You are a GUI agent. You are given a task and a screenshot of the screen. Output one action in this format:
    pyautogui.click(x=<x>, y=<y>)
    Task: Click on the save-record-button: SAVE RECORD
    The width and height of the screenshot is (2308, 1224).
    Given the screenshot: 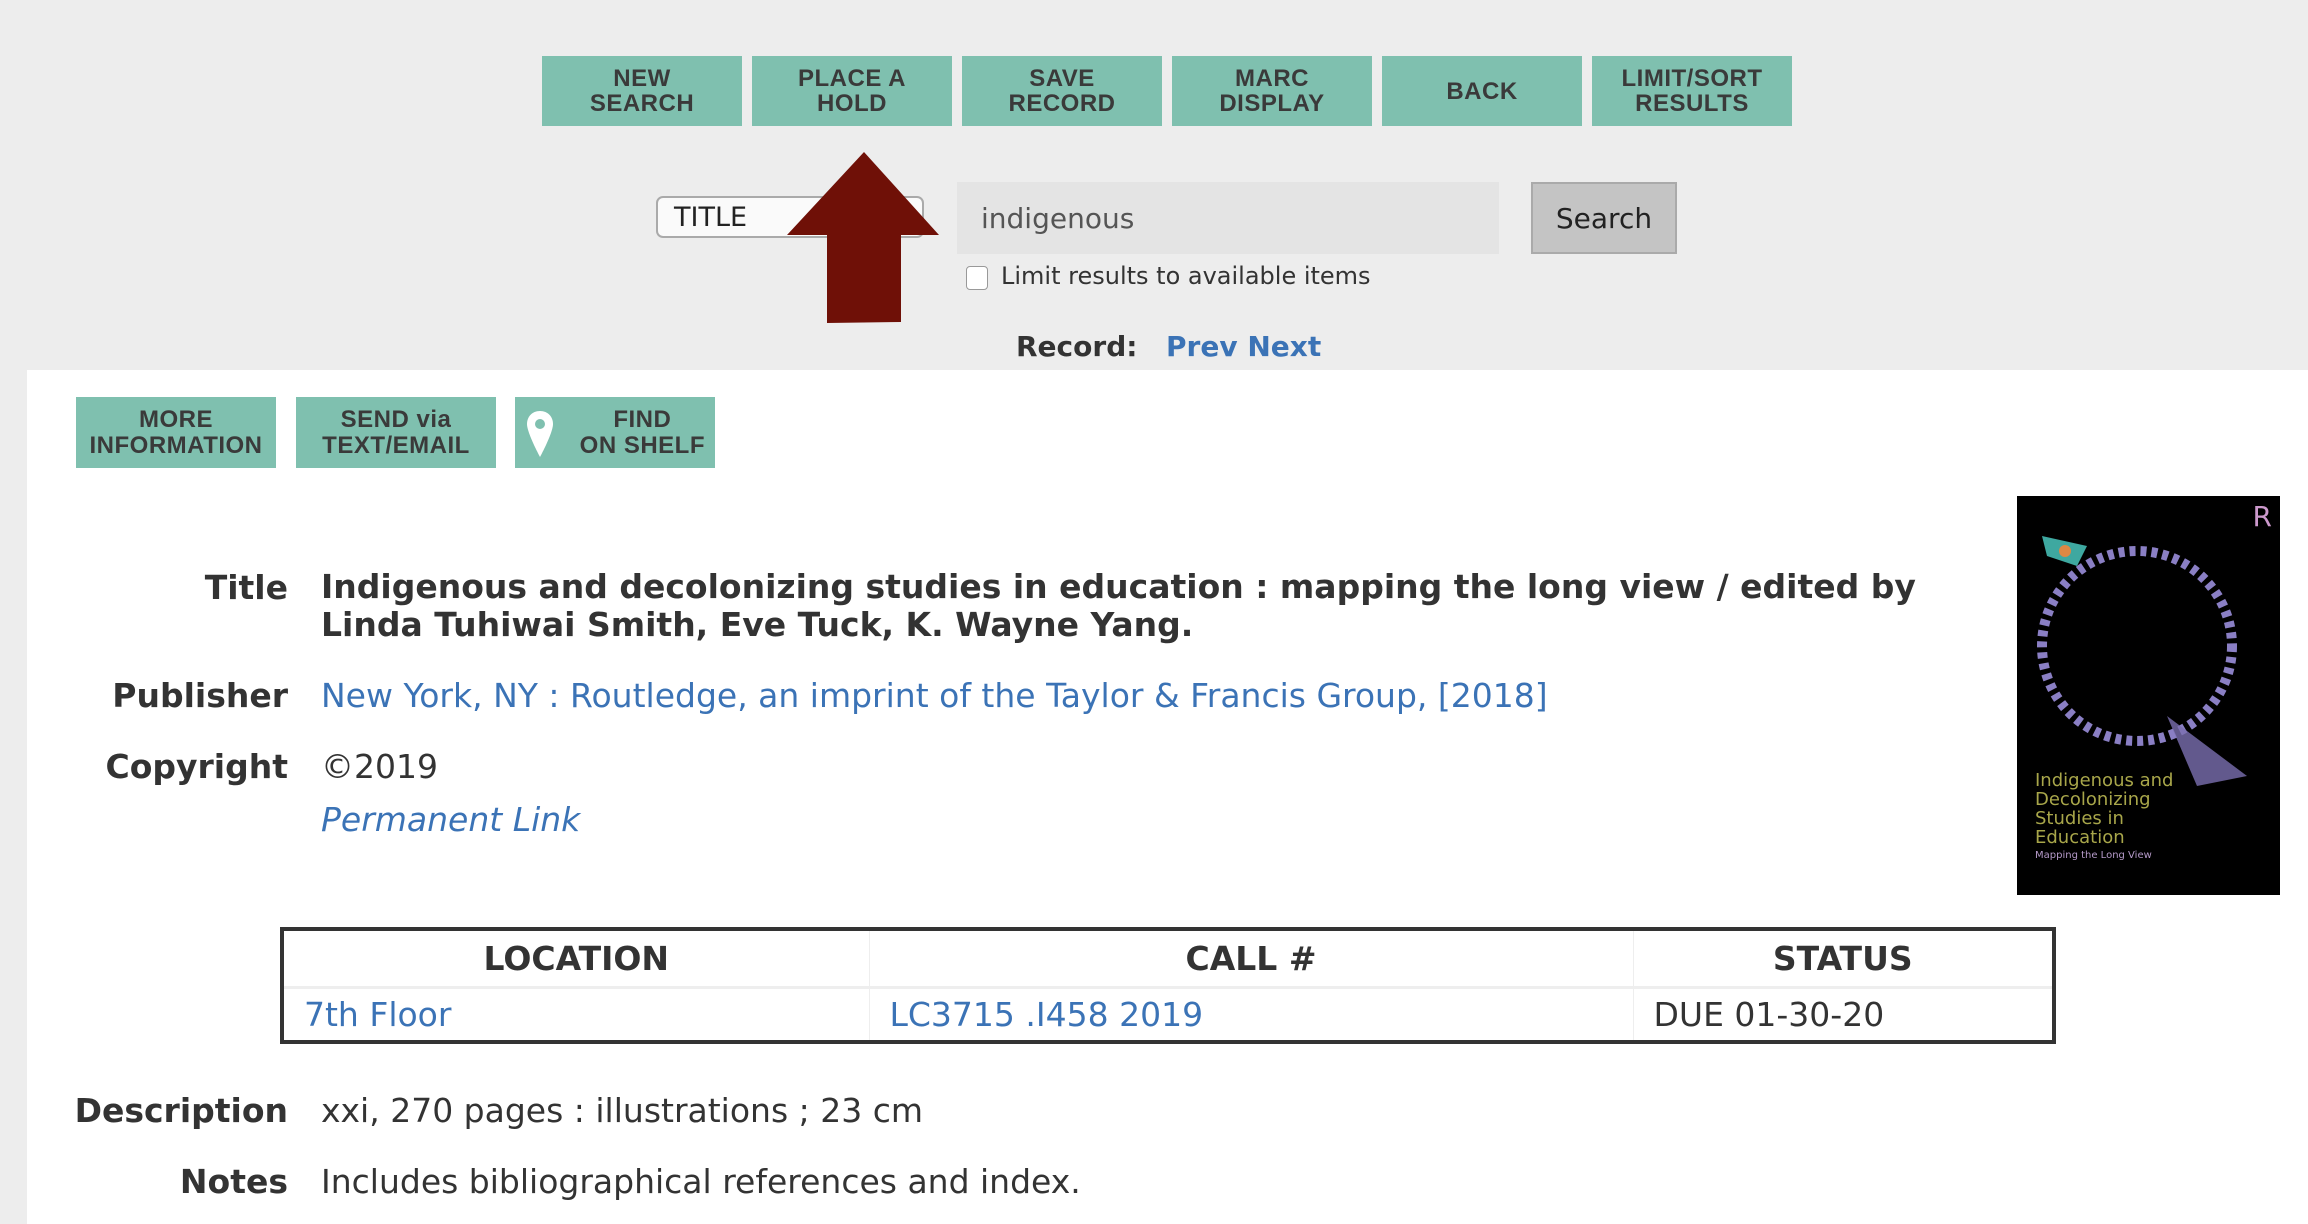 What is the action you would take?
    pyautogui.click(x=1062, y=91)
    